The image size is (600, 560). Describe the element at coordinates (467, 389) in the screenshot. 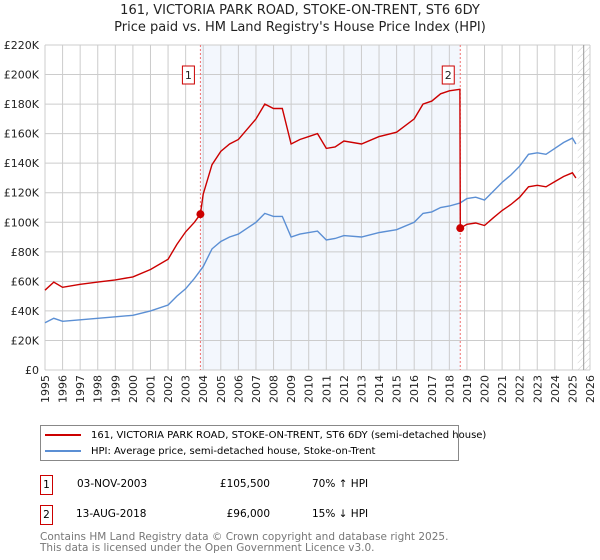

I see `x-tick-label: 2019` at that location.